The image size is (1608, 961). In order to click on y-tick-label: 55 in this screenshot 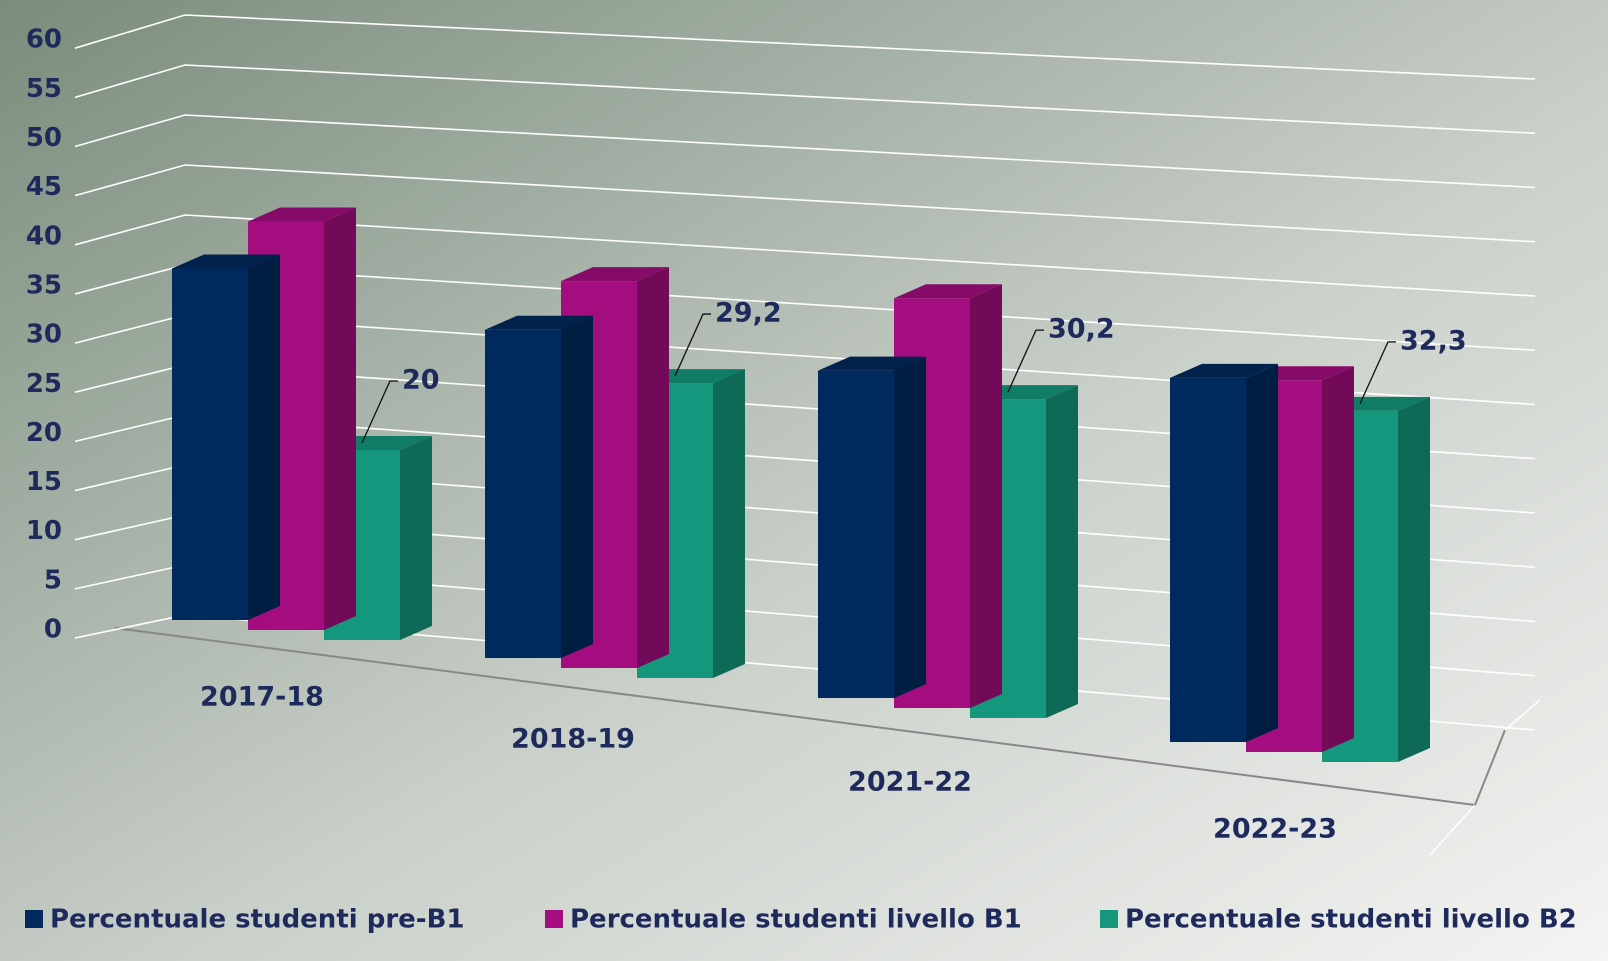, I will do `click(44, 89)`.